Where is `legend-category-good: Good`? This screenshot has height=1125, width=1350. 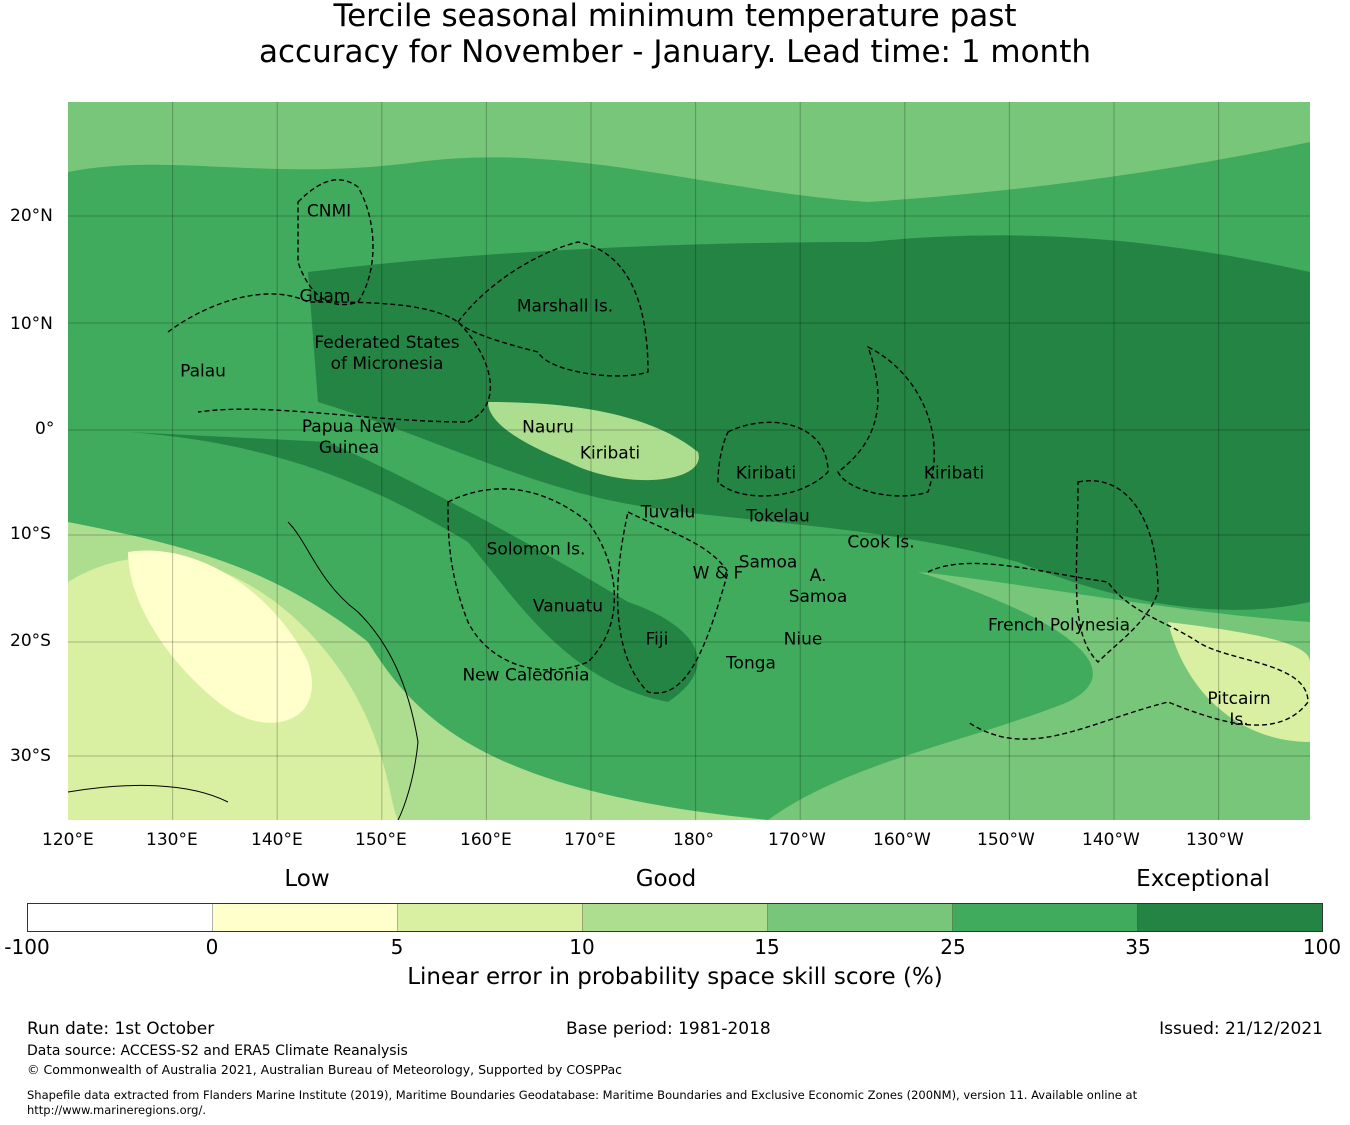
legend-category-good: Good is located at coordinates (666, 879).